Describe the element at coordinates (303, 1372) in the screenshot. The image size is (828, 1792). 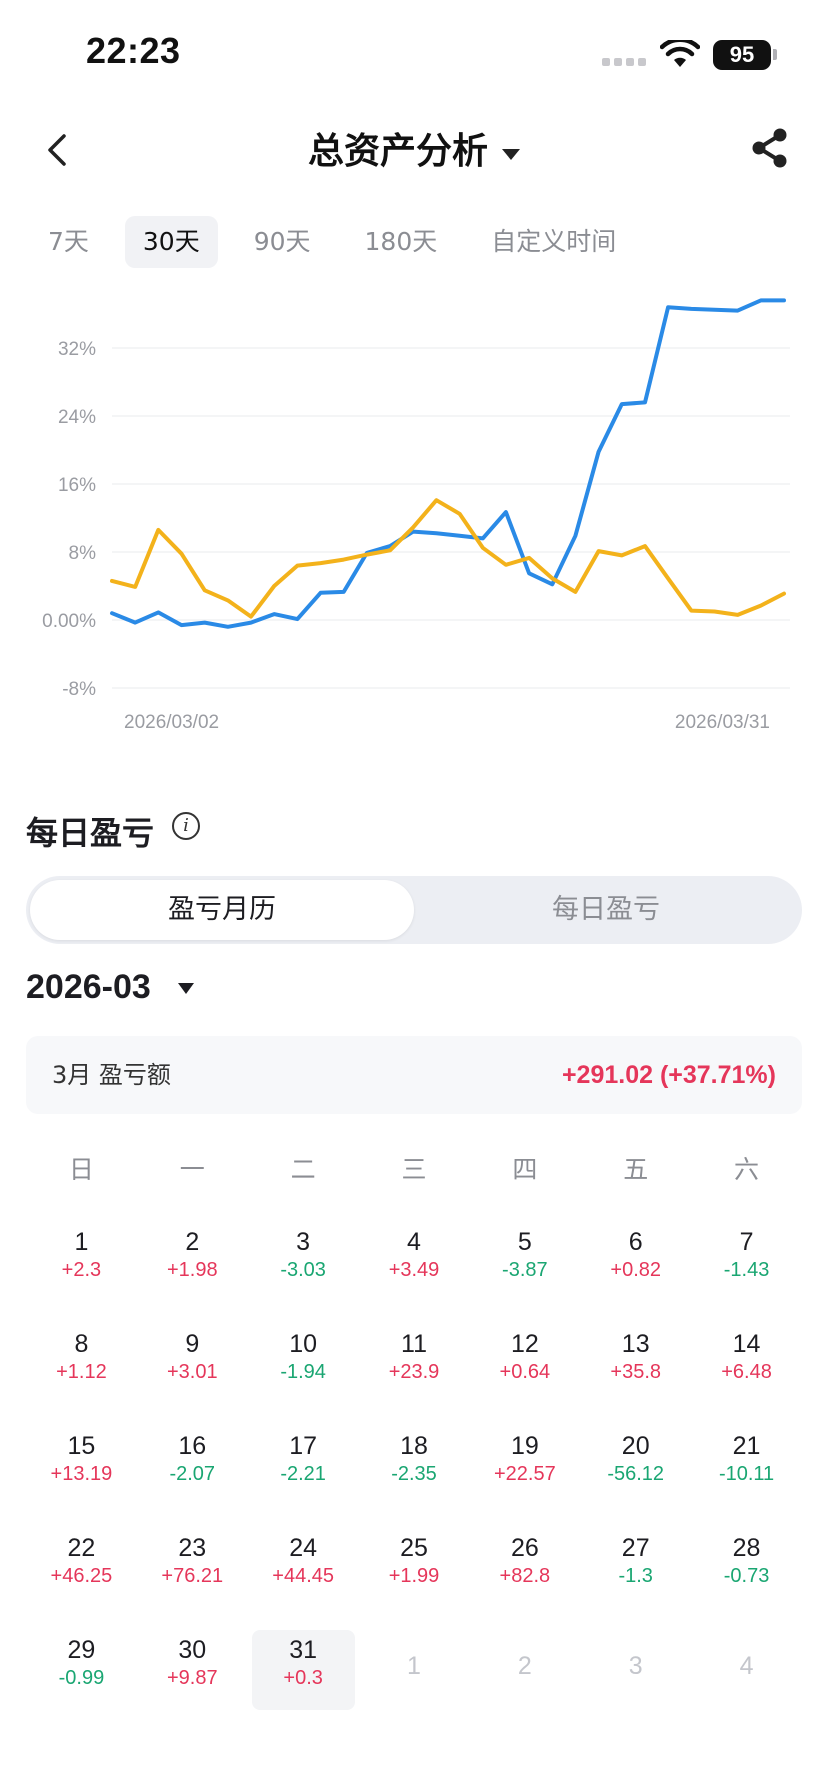
I see `day-pnl-value: -1.94` at that location.